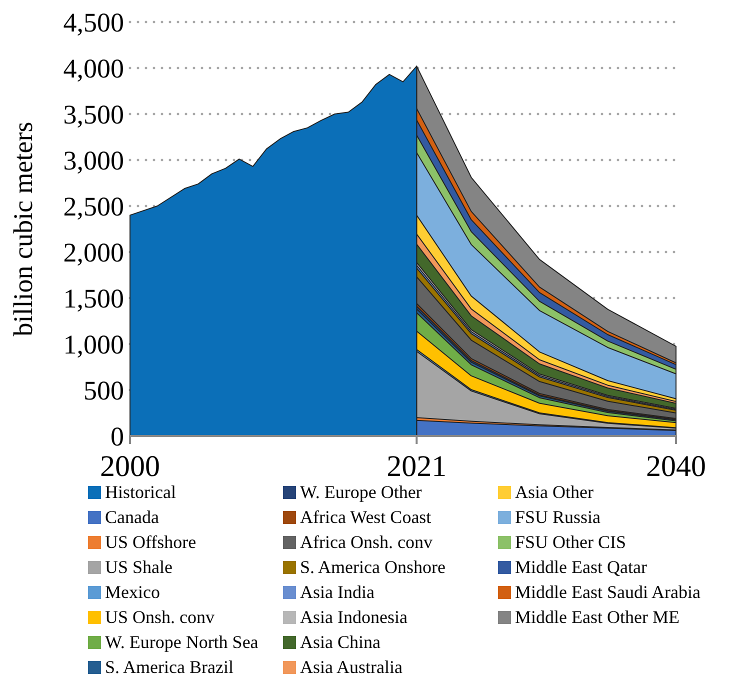 This screenshot has height=692, width=736. I want to click on legend-label: Middle East Saudi Arabia, so click(607, 592).